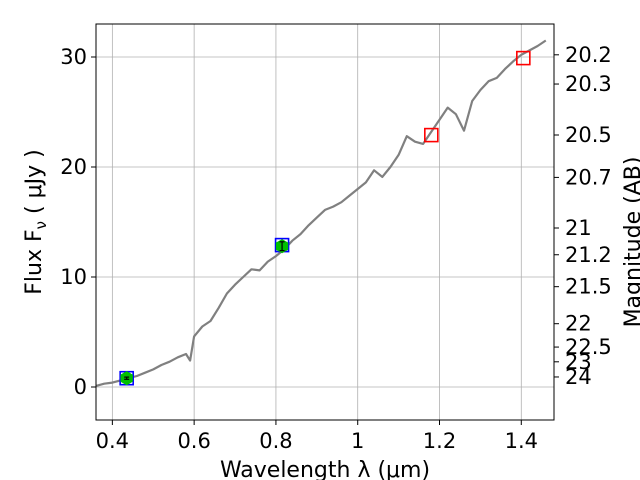  Describe the element at coordinates (73, 57) in the screenshot. I see `y-tick-label: 30` at that location.